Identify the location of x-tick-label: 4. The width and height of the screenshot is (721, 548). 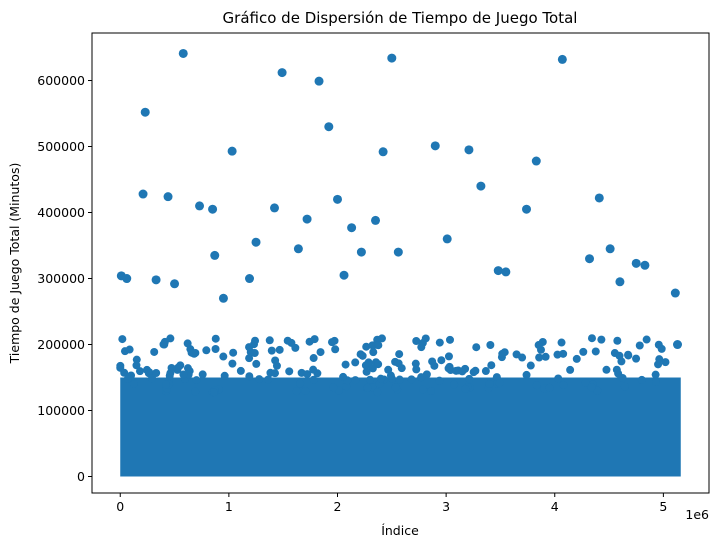
(555, 506).